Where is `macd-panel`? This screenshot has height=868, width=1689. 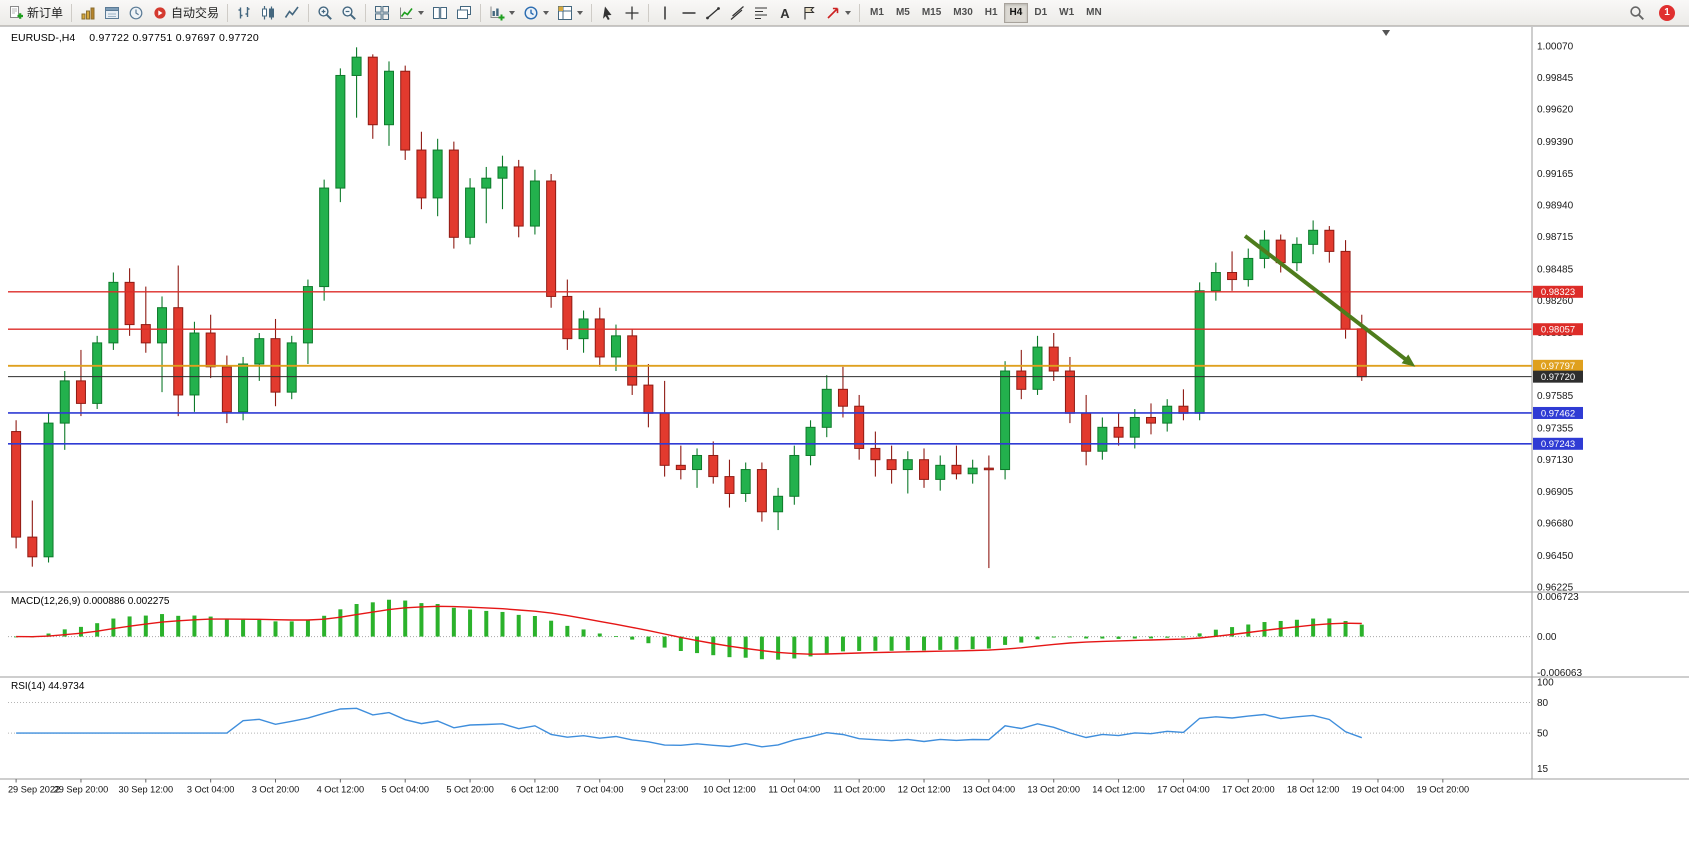
macd-panel is located at coordinates (770, 634).